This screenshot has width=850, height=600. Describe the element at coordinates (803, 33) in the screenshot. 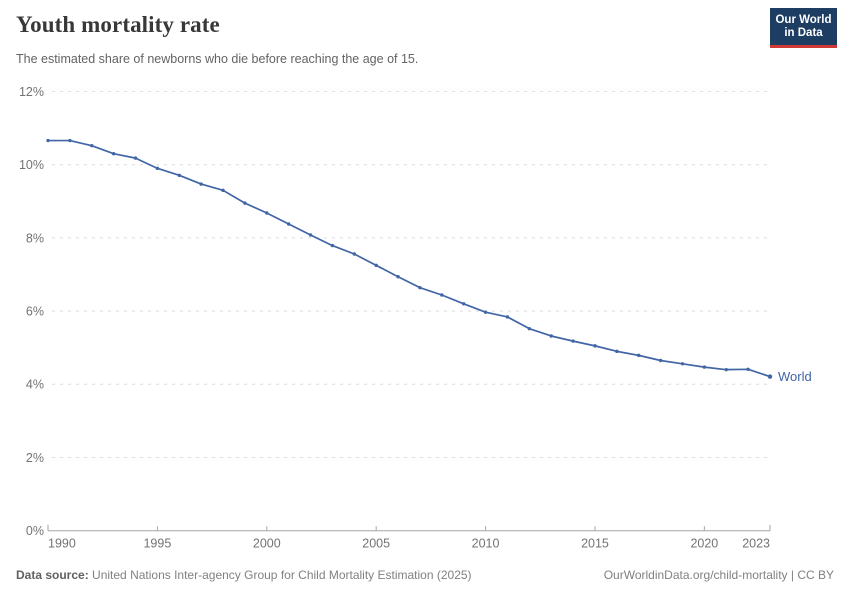

I see `owid-logo-line2: in Data` at that location.